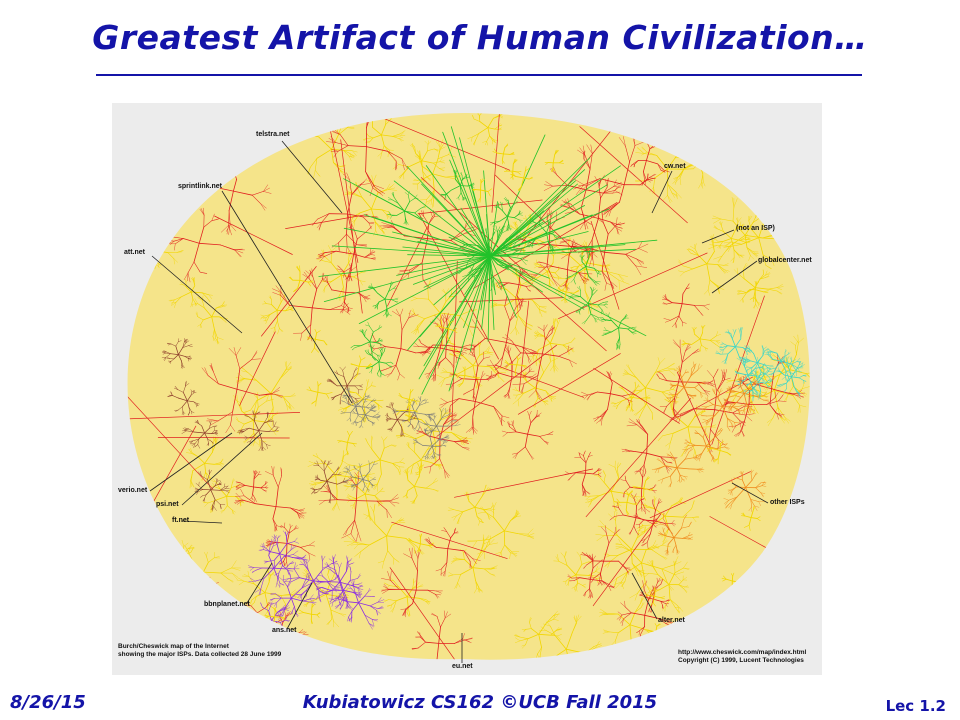 The height and width of the screenshot is (720, 960). Describe the element at coordinates (755, 228) in the screenshot. I see `label-not-isp: (not an ISP)` at that location.